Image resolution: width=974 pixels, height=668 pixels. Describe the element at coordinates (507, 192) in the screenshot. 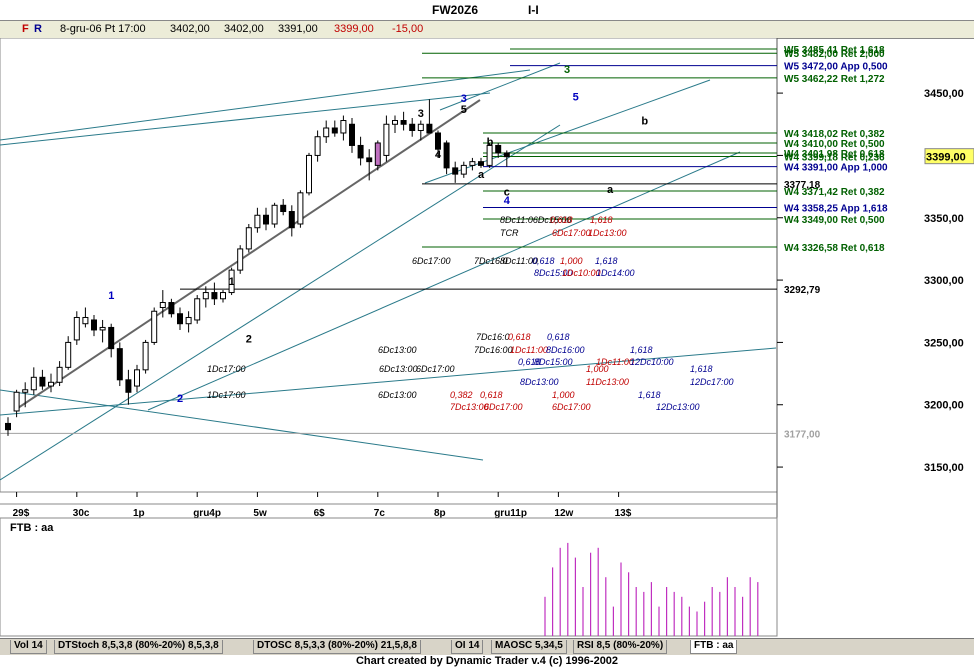

I see `wave-label: c` at that location.